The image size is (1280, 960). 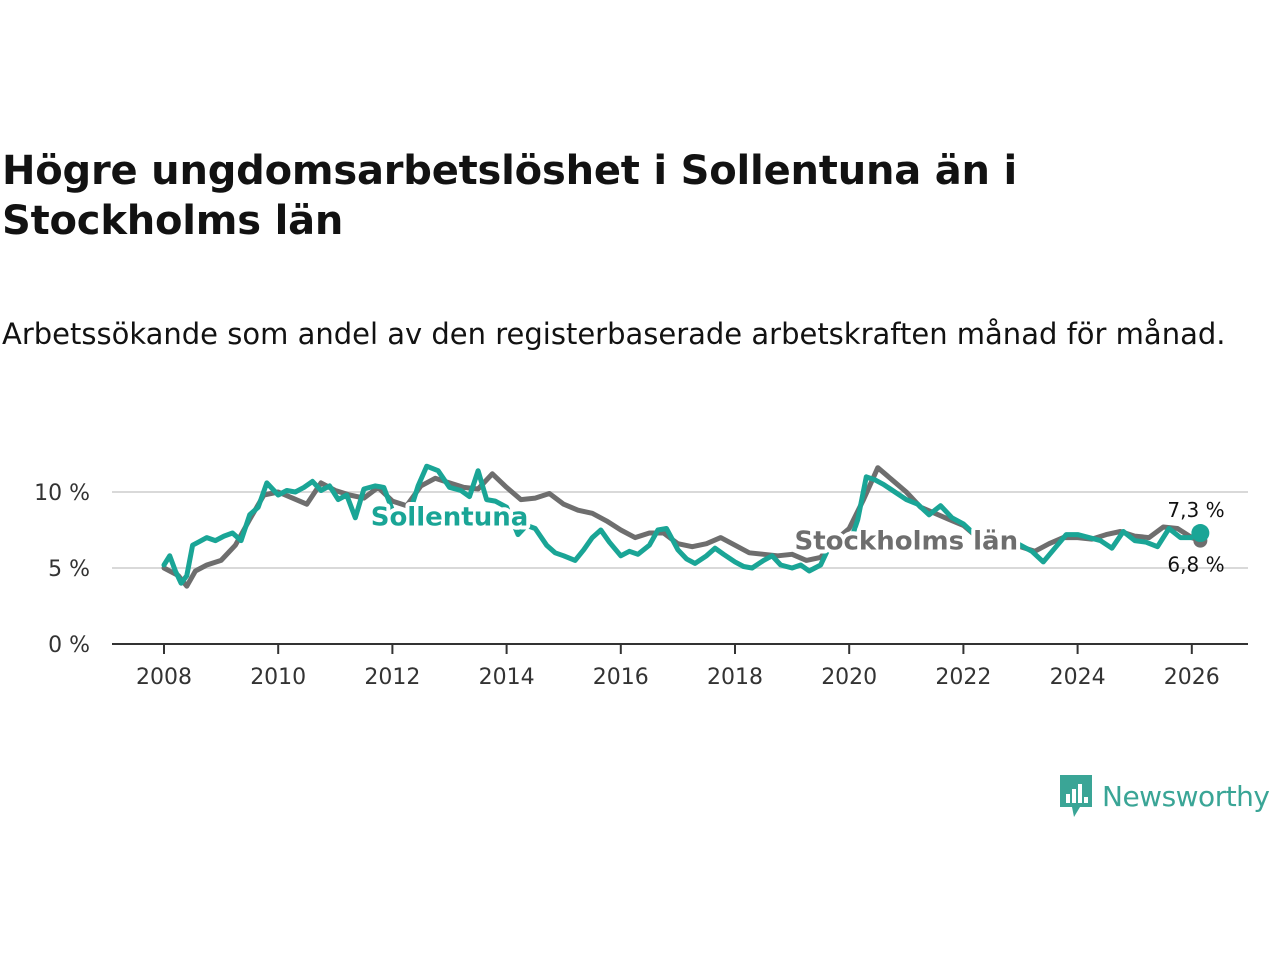 I want to click on series-line-sollentuna, so click(x=682, y=524).